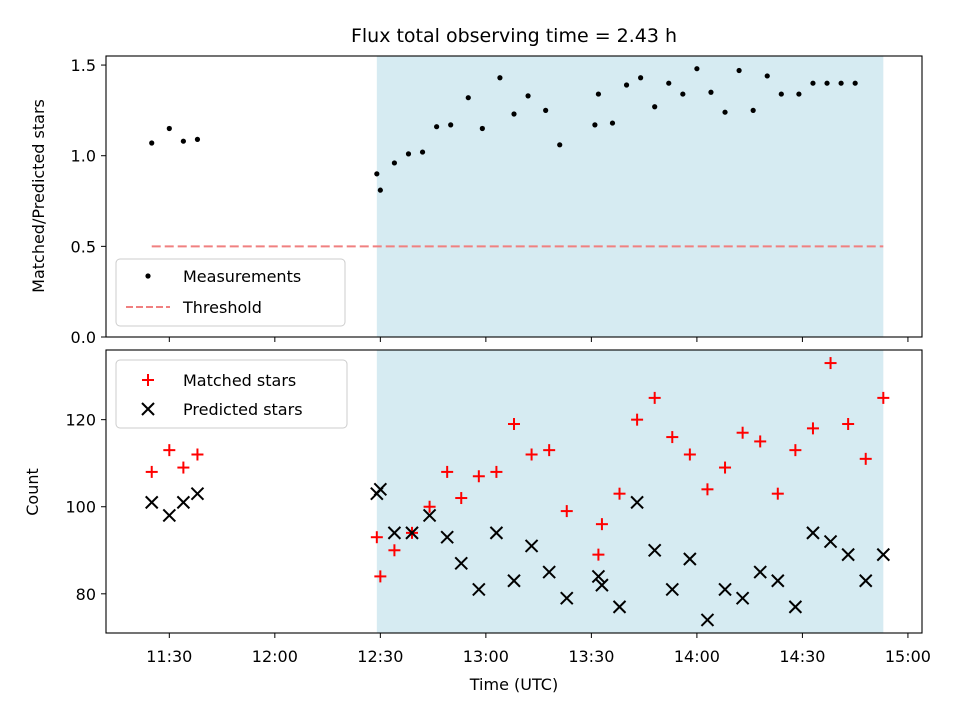 This screenshot has height=720, width=960. I want to click on top-y-tick-label: 0.0, so click(83, 337).